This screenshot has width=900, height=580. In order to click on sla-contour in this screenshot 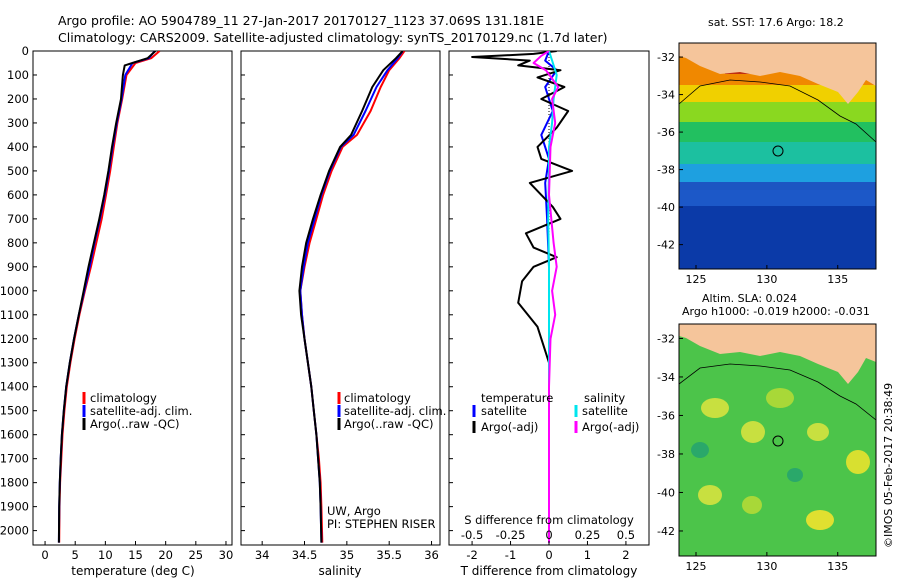, I will do `click(777, 392)`.